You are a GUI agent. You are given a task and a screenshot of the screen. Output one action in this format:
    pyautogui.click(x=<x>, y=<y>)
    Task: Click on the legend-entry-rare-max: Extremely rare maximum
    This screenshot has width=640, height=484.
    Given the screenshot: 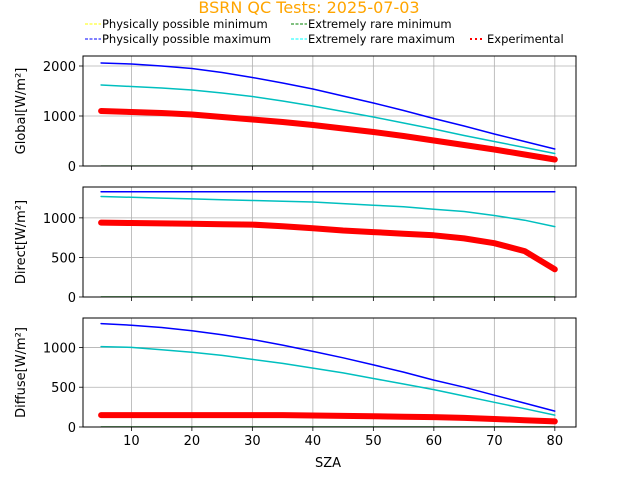 What is the action you would take?
    pyautogui.click(x=373, y=39)
    